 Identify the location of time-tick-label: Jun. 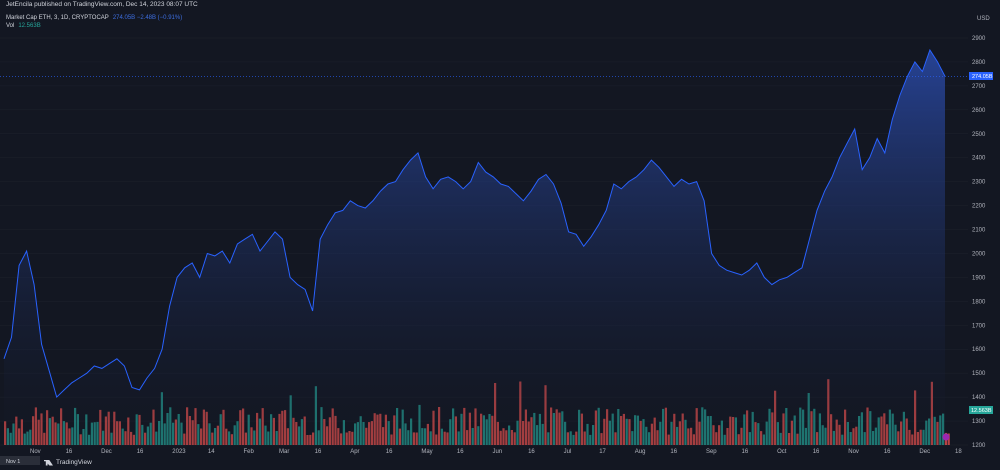
(498, 452).